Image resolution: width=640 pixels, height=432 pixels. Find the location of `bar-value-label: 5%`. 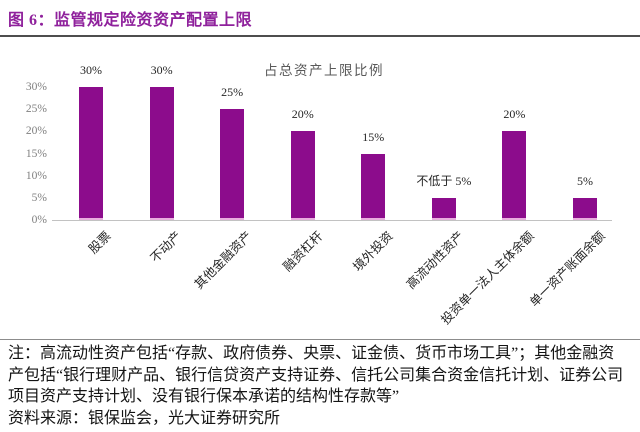

bar-value-label: 5% is located at coordinates (584, 181).